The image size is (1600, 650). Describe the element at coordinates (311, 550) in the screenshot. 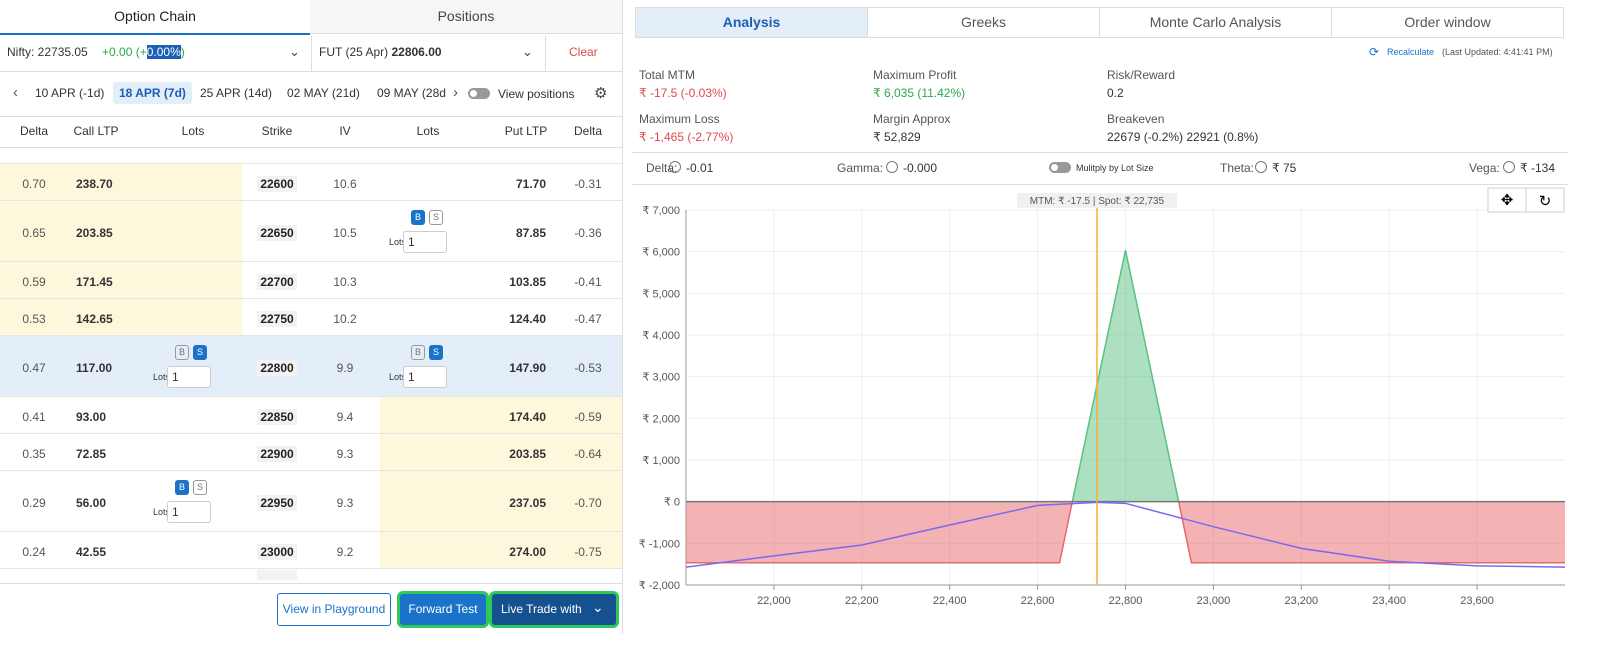

I see `table-row: 0.24 42.55 23000 9.2 274.00 -0.75` at that location.